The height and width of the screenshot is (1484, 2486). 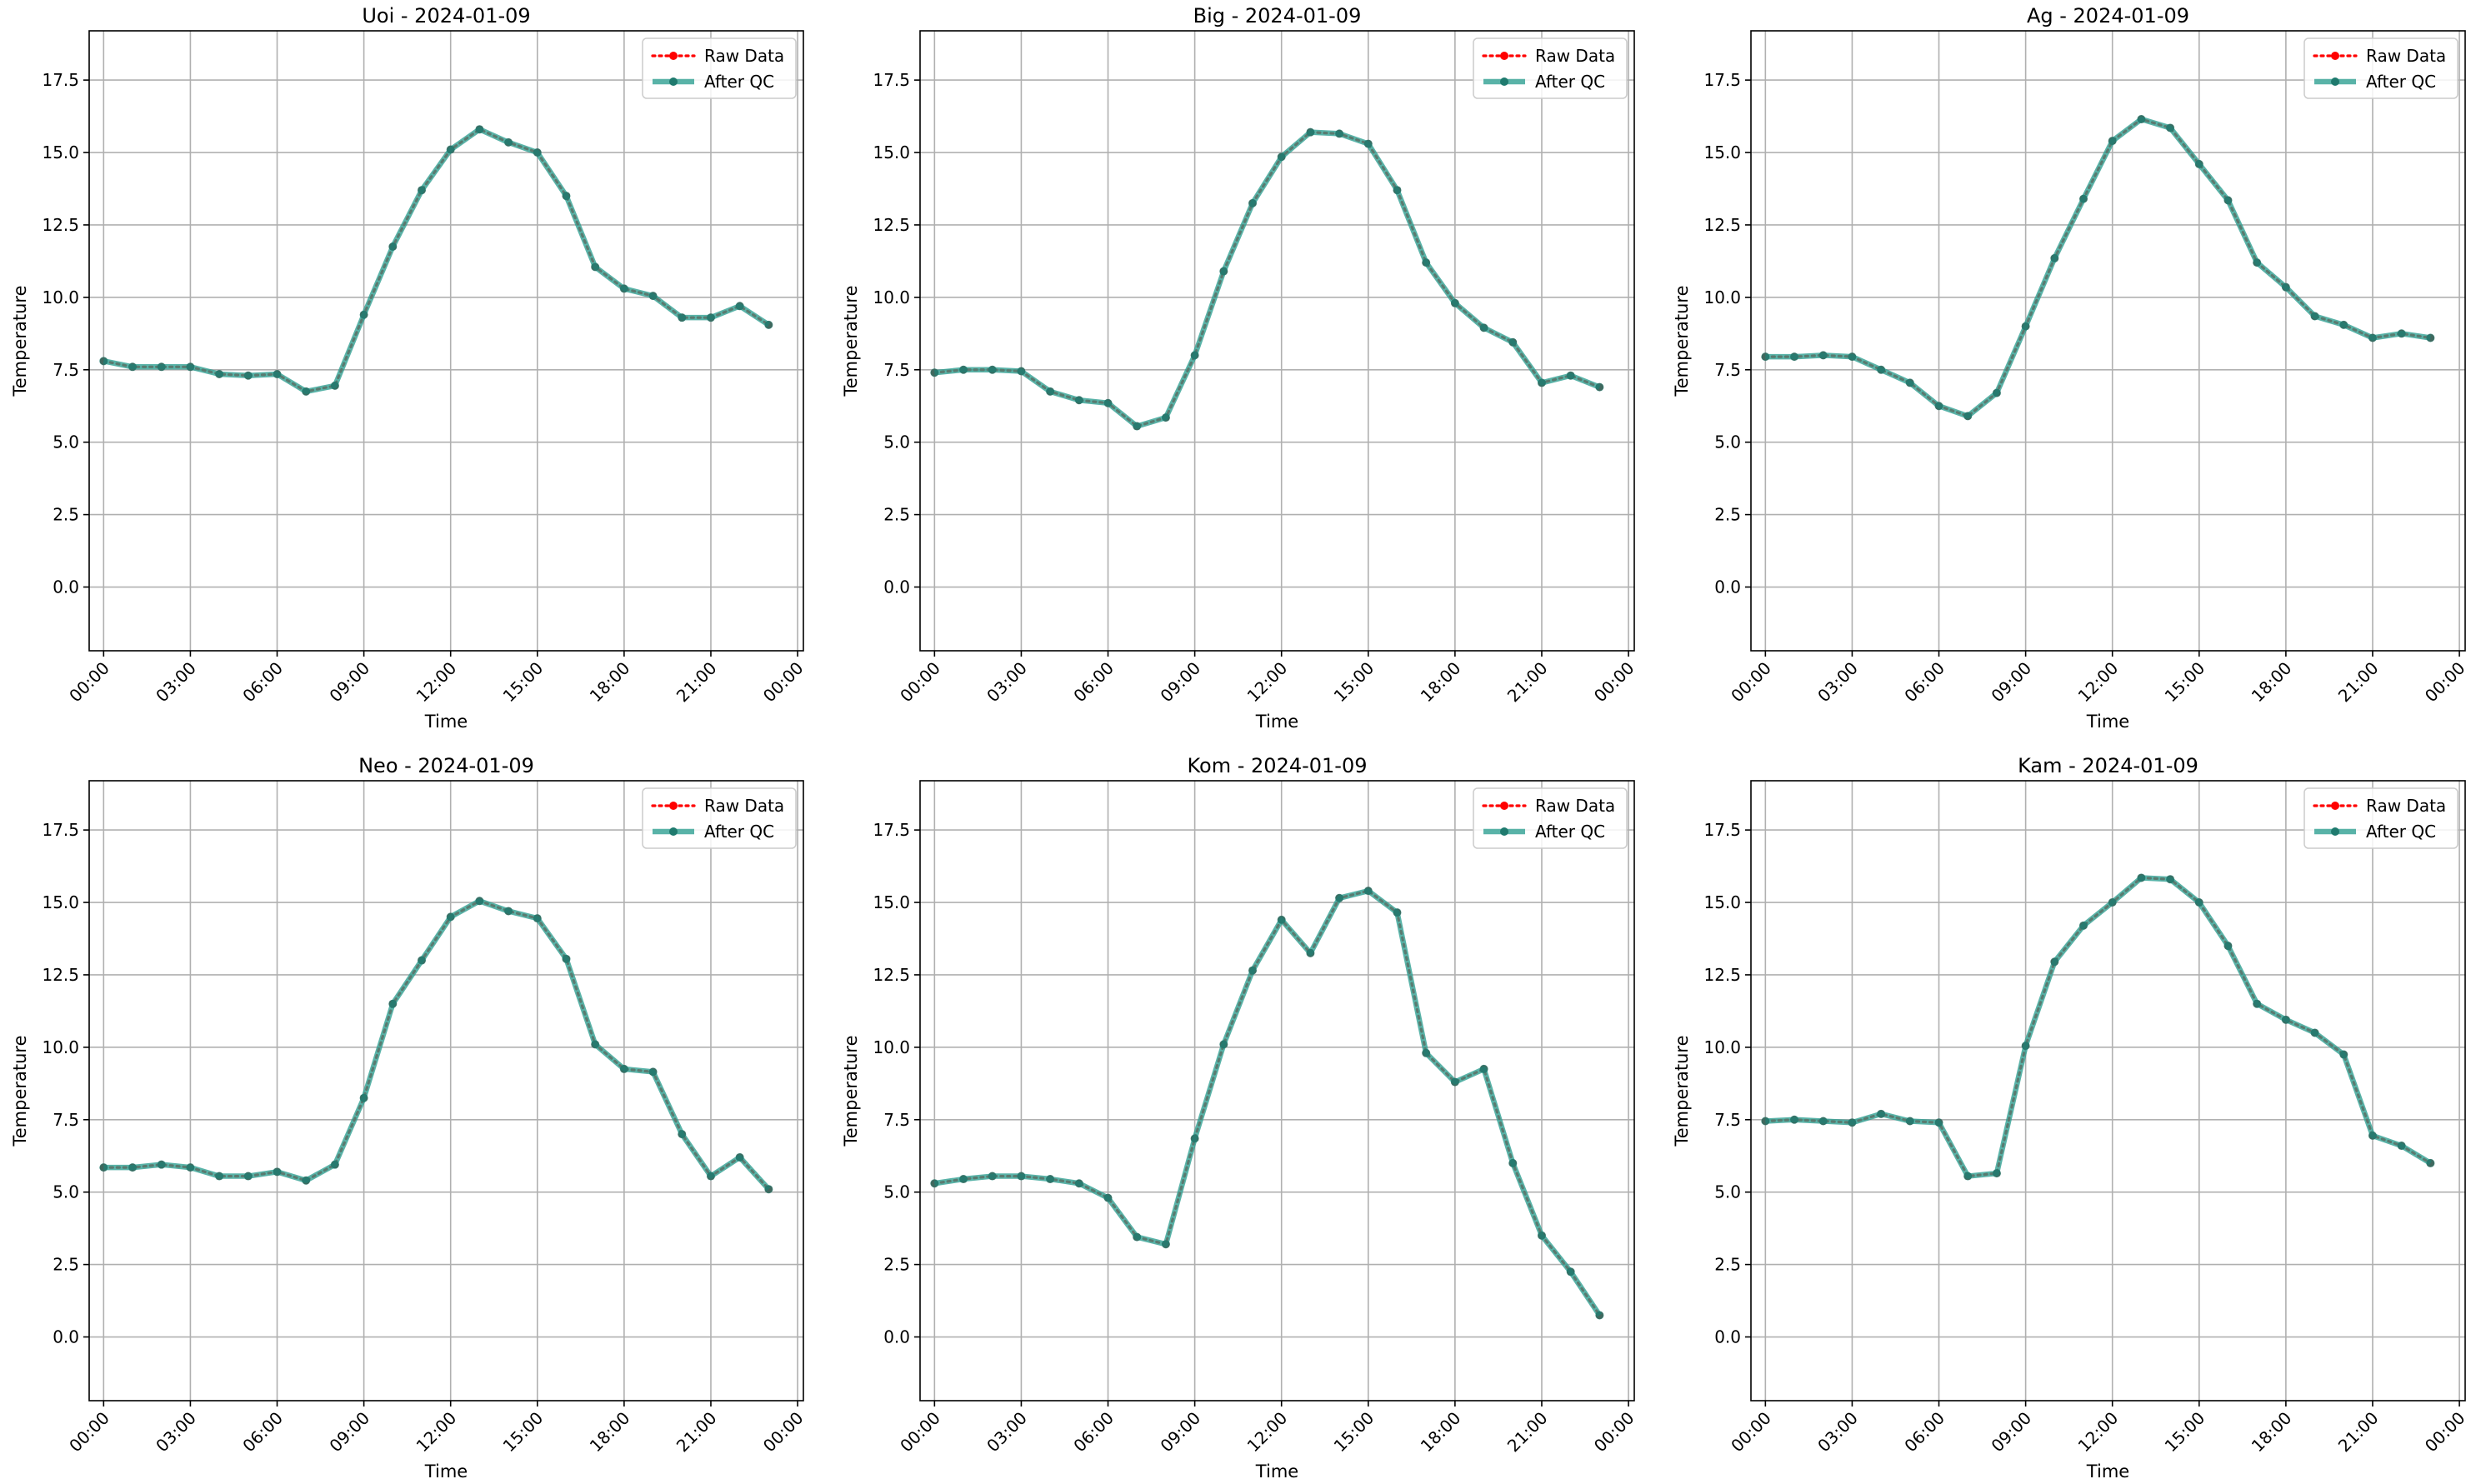 I want to click on series-raw-data, so click(x=1266, y=279).